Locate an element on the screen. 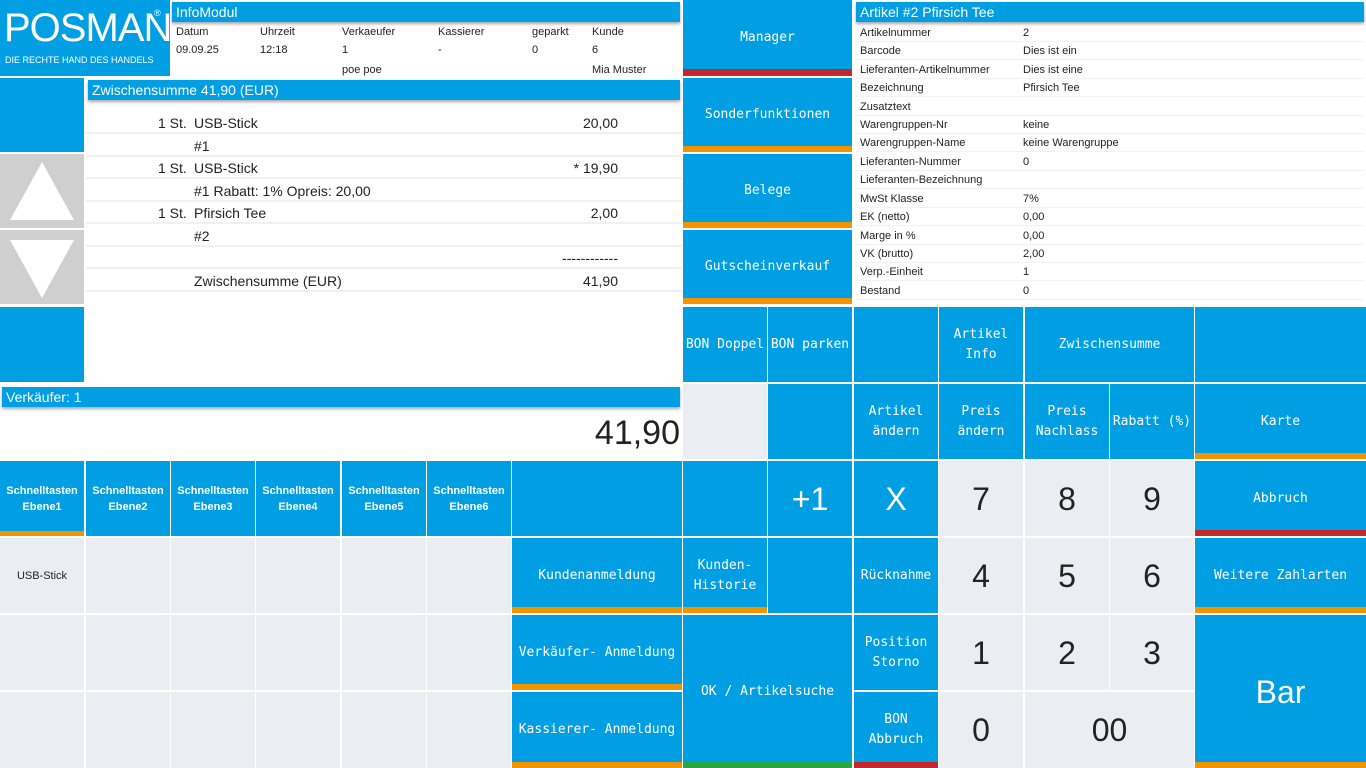  artikel-aendern-button: Artikel ändern is located at coordinates (896, 421).